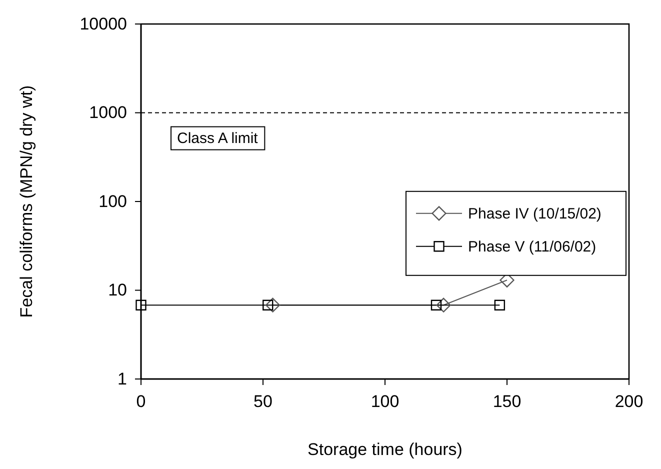  I want to click on x-tick-label: 150, so click(507, 402).